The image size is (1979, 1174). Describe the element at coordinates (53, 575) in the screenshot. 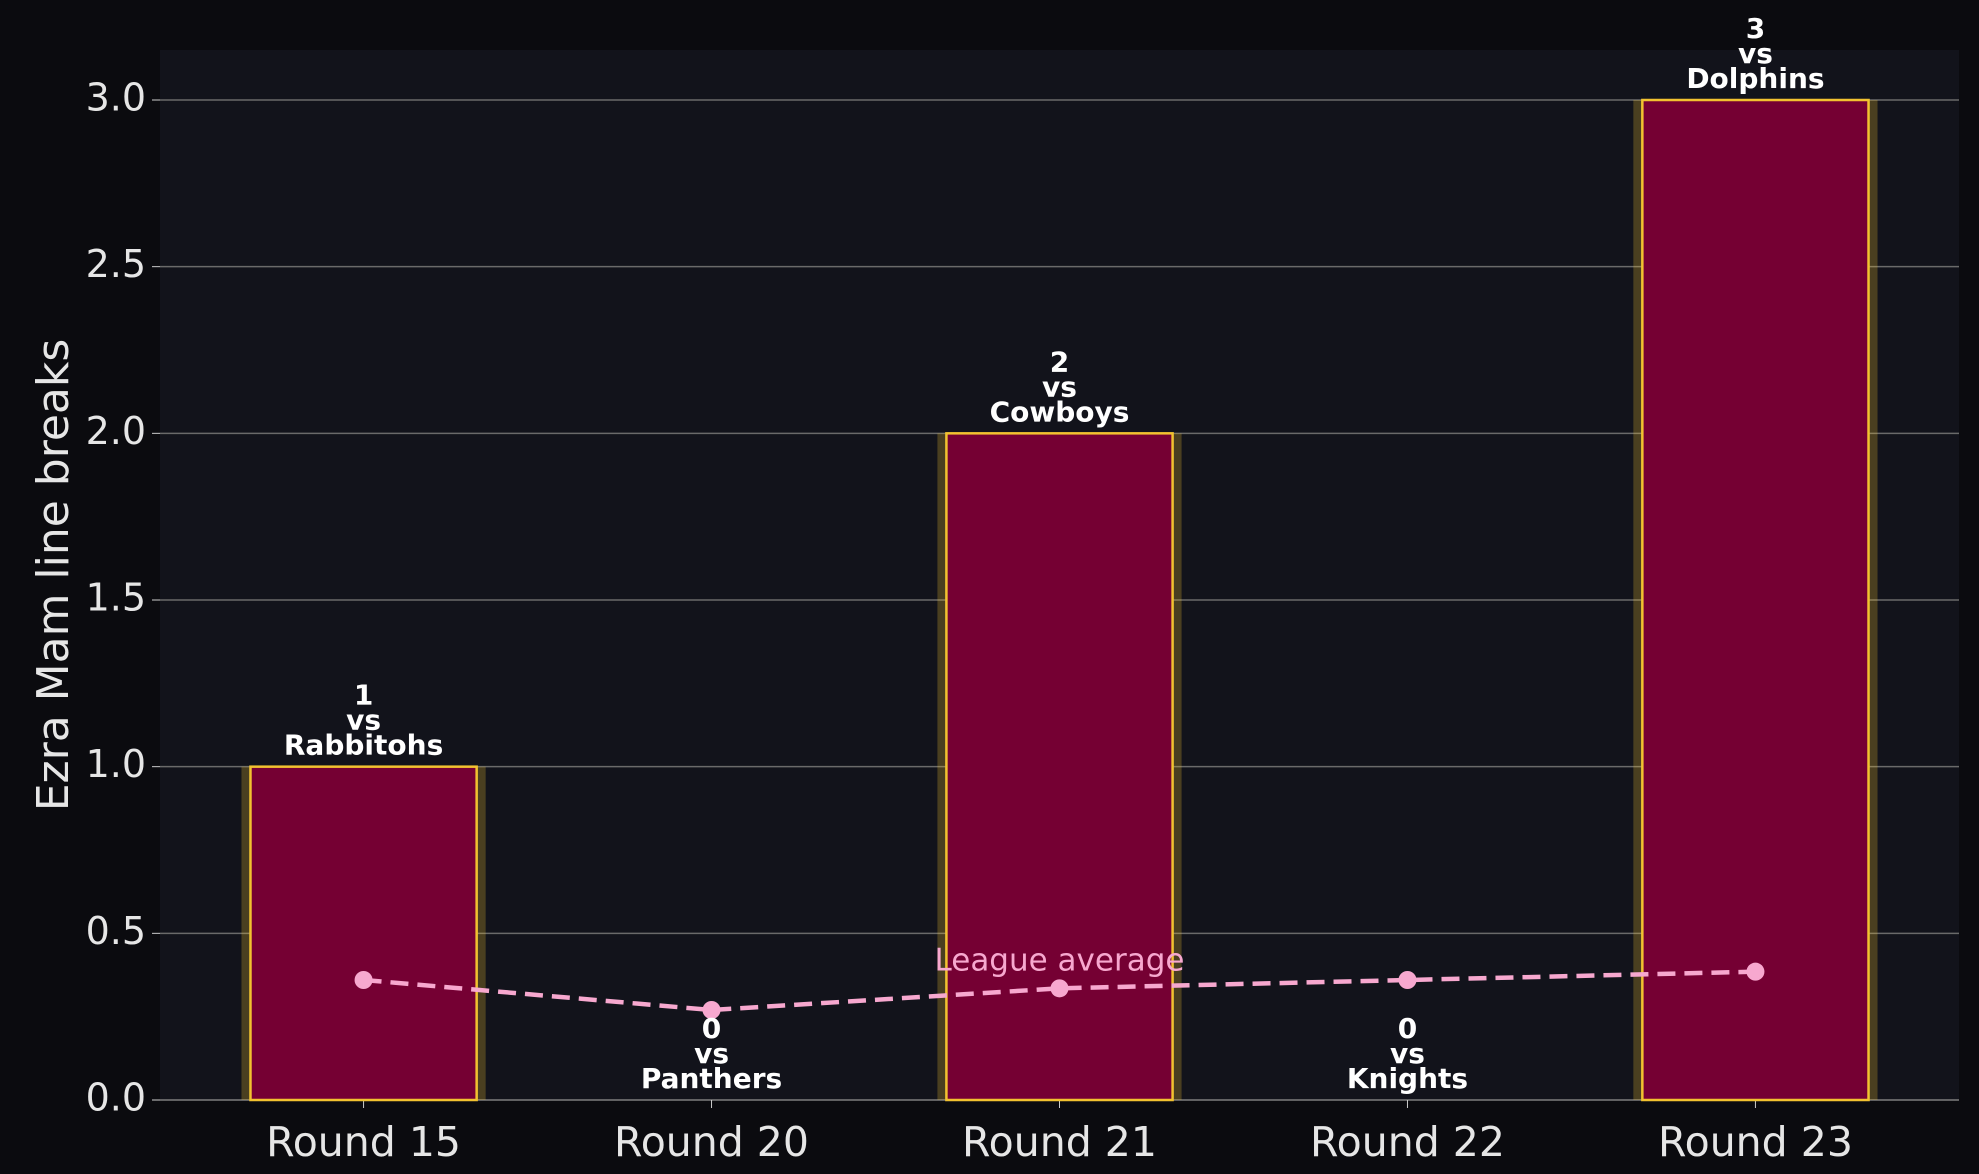

I see `y-axis-label: Ezra Mam line breaks` at that location.